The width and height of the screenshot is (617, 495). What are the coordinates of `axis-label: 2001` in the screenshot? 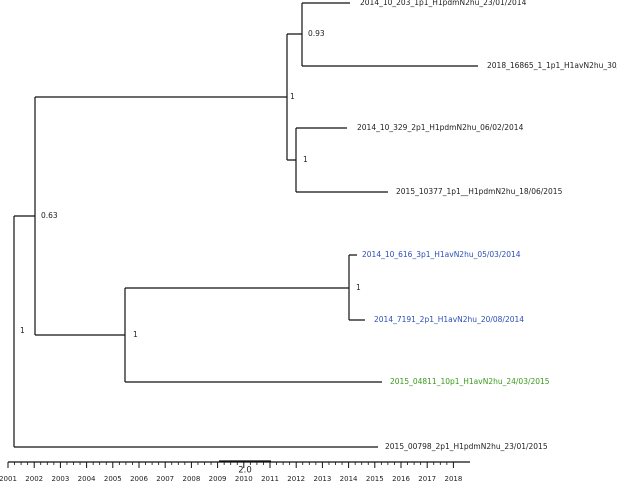 It's located at (8, 479).